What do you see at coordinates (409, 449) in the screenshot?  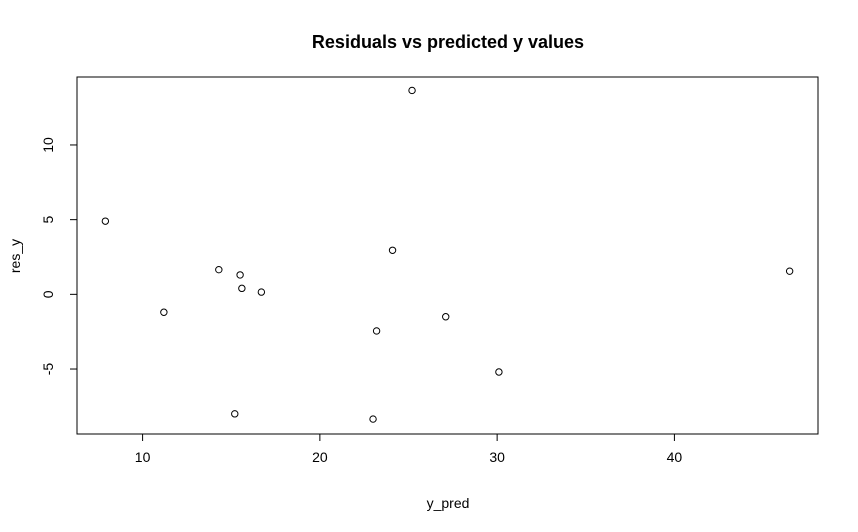 I see `x-axis: 10 20 30 40` at bounding box center [409, 449].